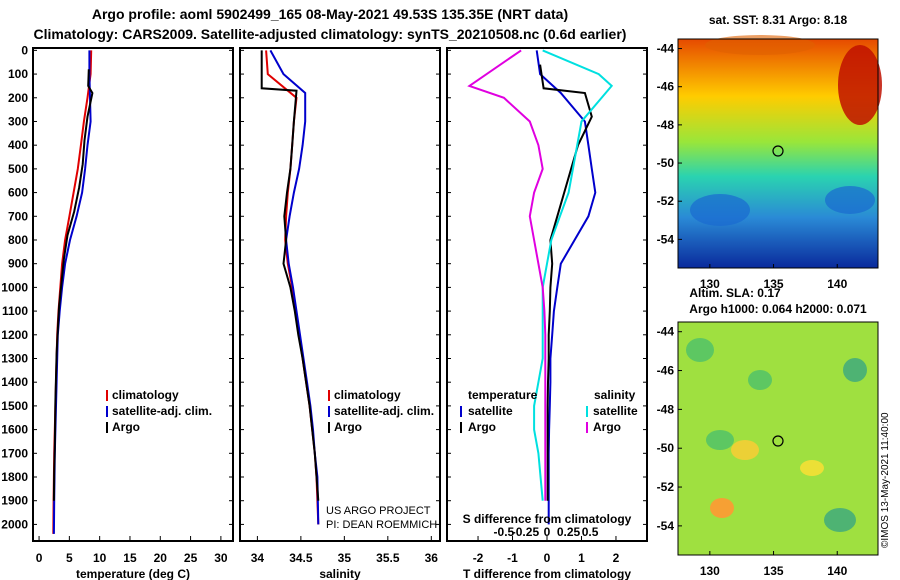 Image resolution: width=900 pixels, height=580 pixels. Describe the element at coordinates (18, 98) in the screenshot. I see `depth-tick-label: 200` at that location.